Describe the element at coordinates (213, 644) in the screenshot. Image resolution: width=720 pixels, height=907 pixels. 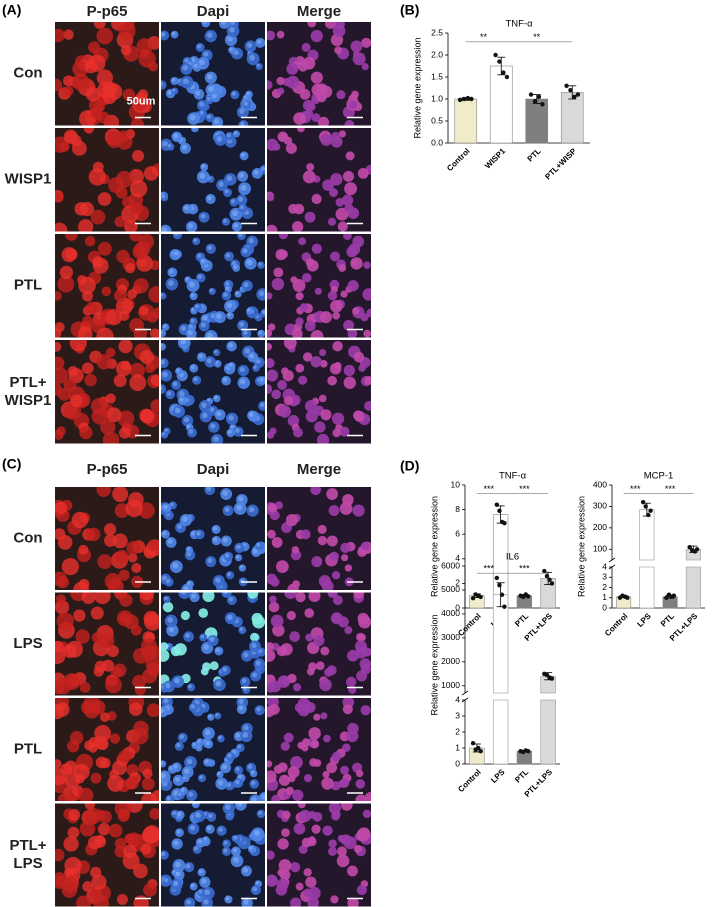
I see `micrograph` at that location.